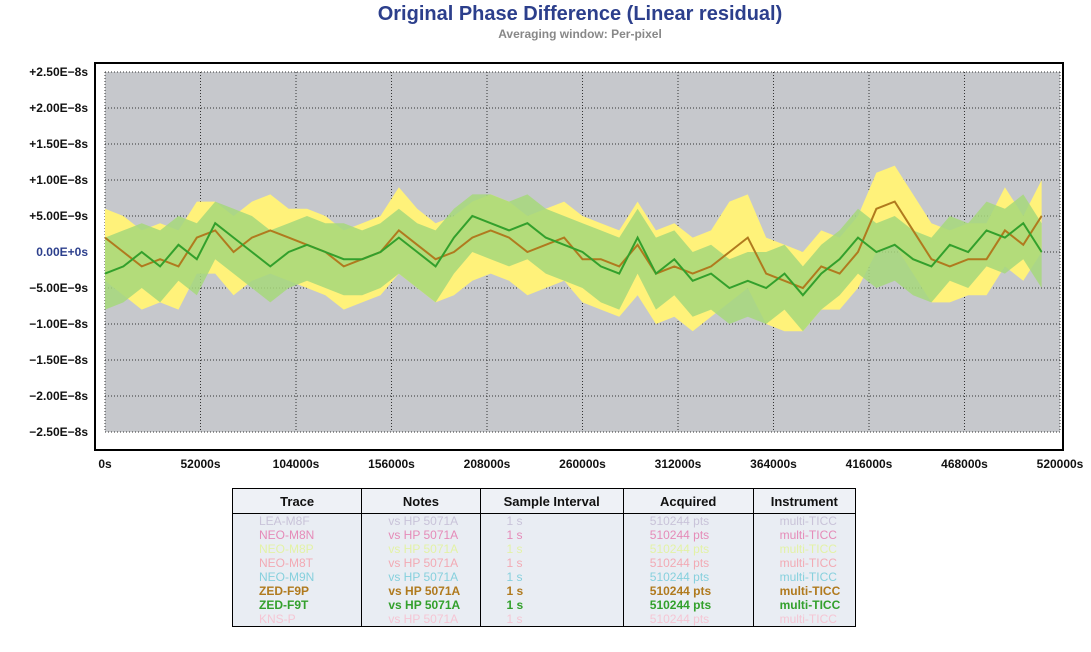 The image size is (1091, 652). What do you see at coordinates (1060, 464) in the screenshot?
I see `x-tick-label: 520000s` at bounding box center [1060, 464].